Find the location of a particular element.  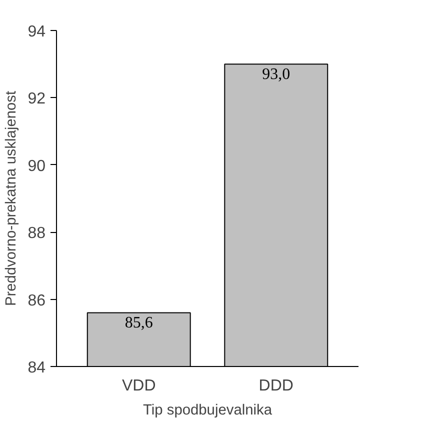

x-tick-label: DDD is located at coordinates (276, 386).